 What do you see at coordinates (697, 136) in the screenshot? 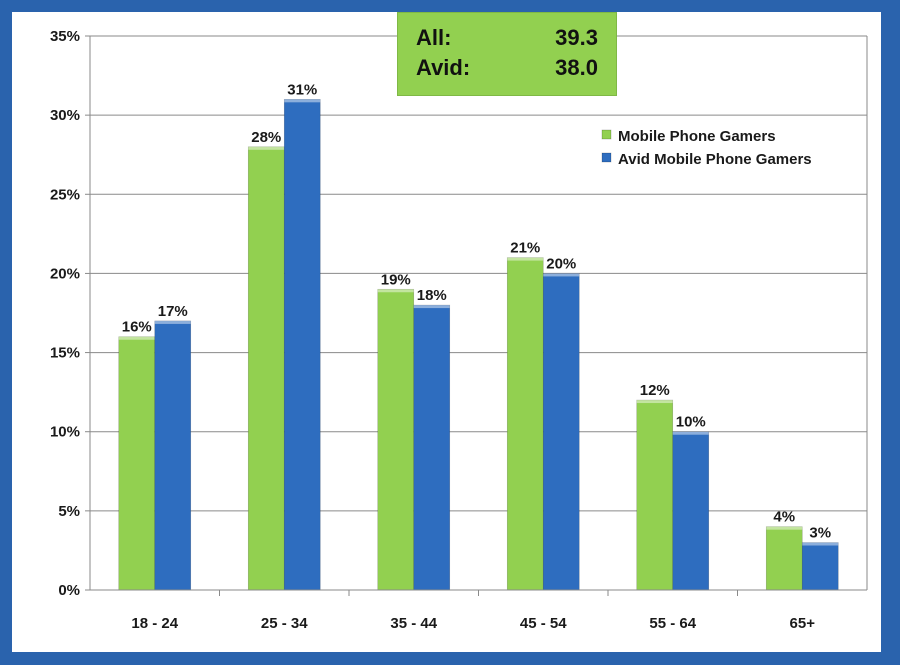
I see `legend-label: Mobile Phone Gamers` at bounding box center [697, 136].